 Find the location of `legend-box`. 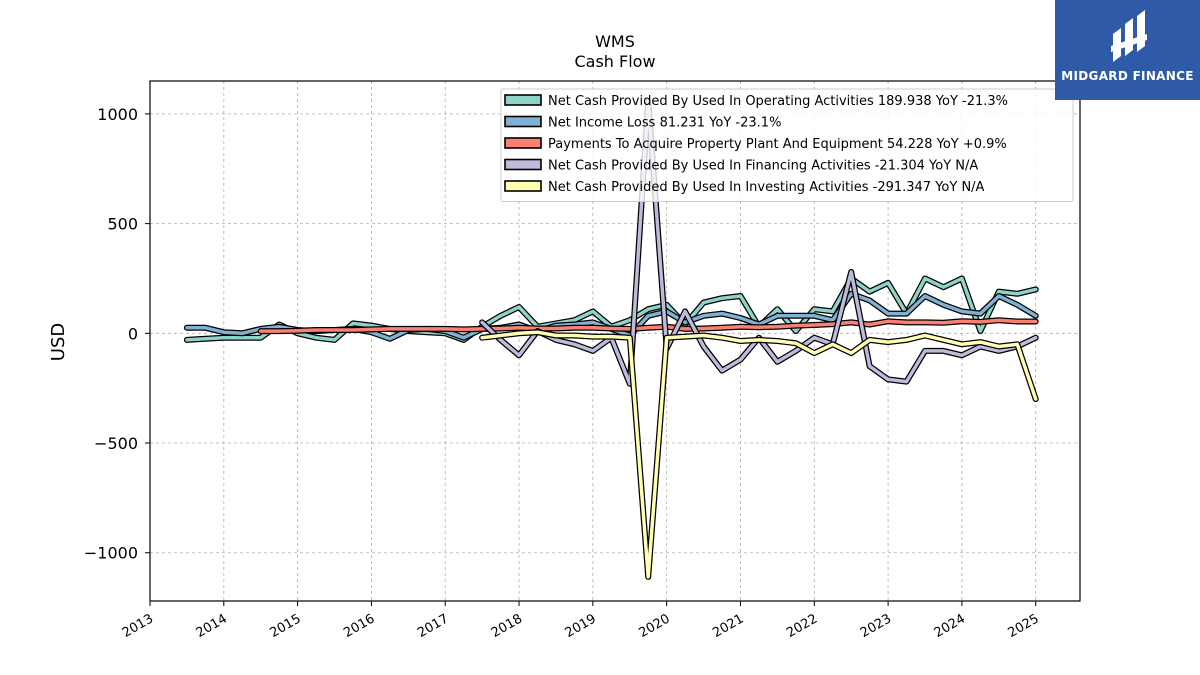

legend-box is located at coordinates (787, 145).